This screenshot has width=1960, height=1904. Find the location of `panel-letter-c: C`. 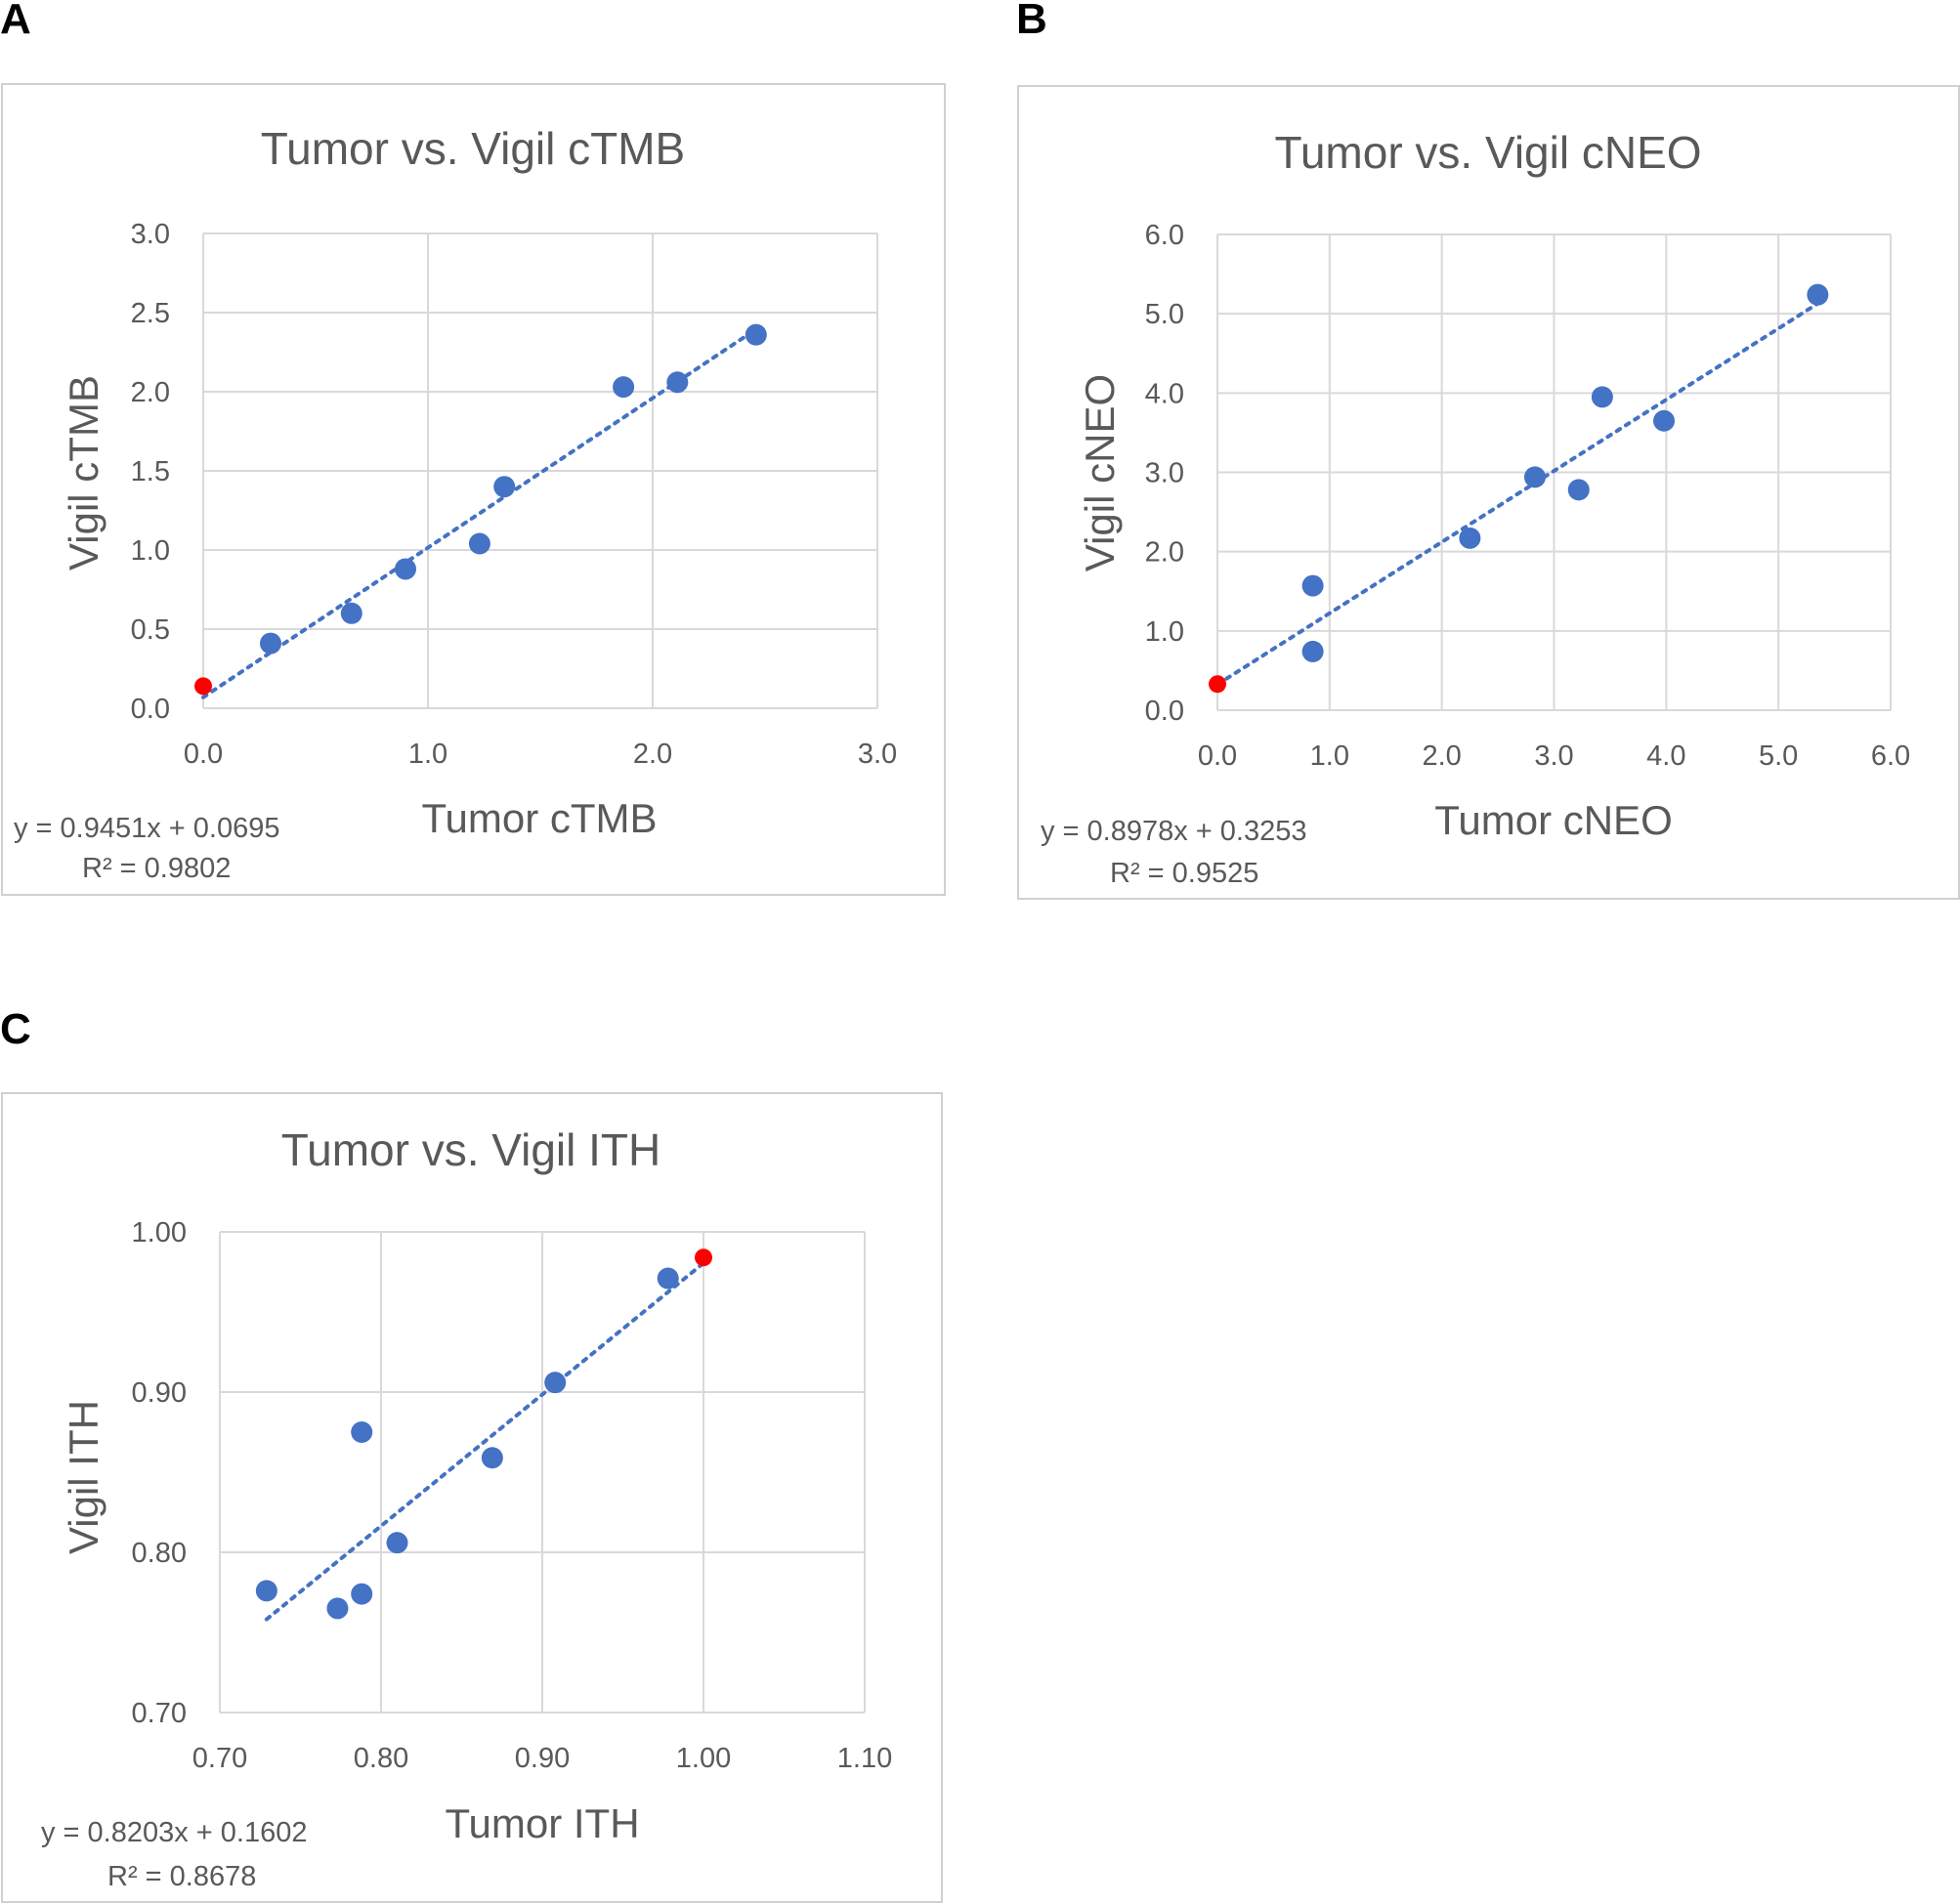

panel-letter-c: C is located at coordinates (15, 1029).